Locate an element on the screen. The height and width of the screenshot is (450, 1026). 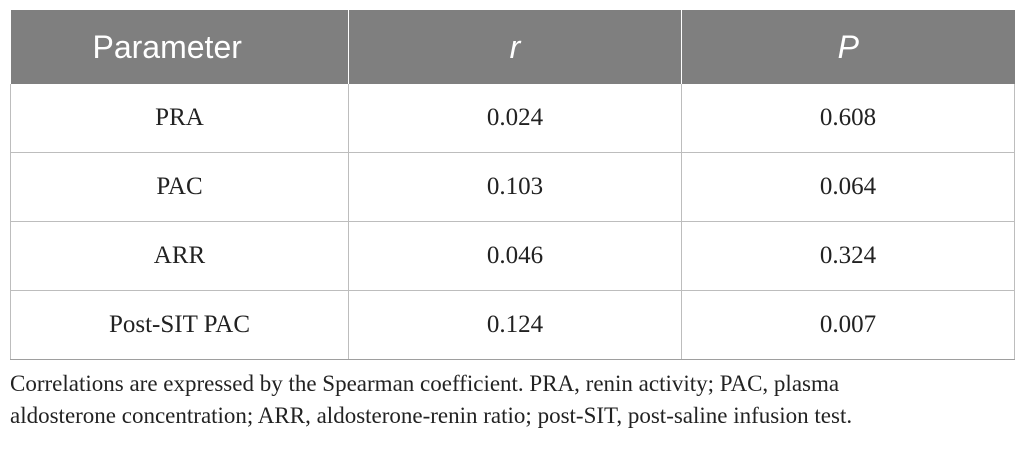
cell-parameter: PAC is located at coordinates (179, 187).